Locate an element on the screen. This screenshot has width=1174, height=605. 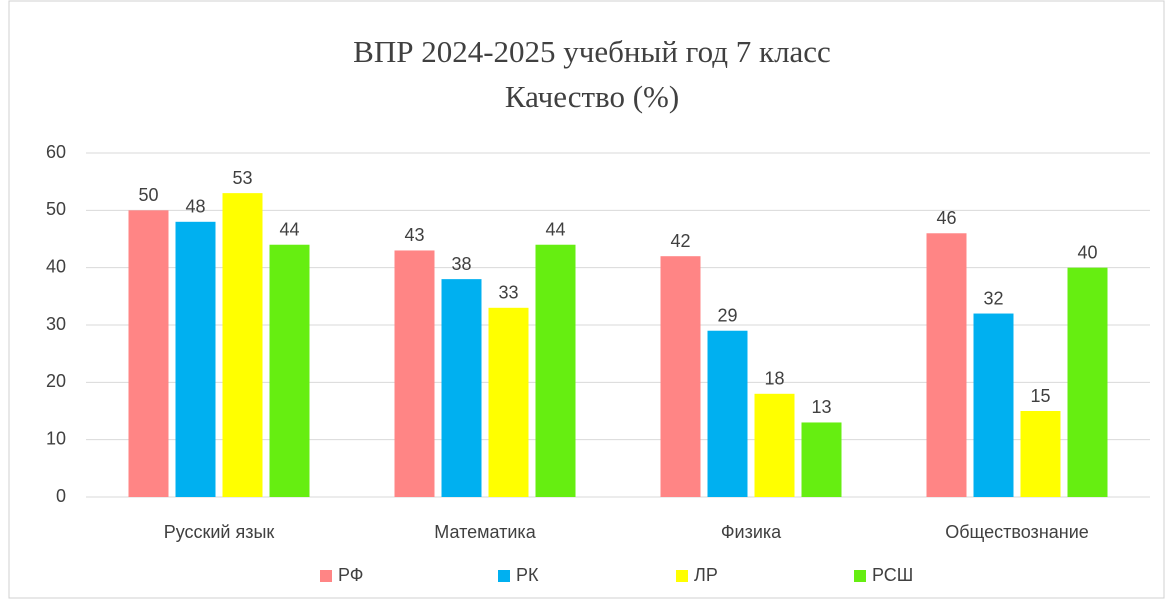
y-tick-label: 30 is located at coordinates (56, 324).